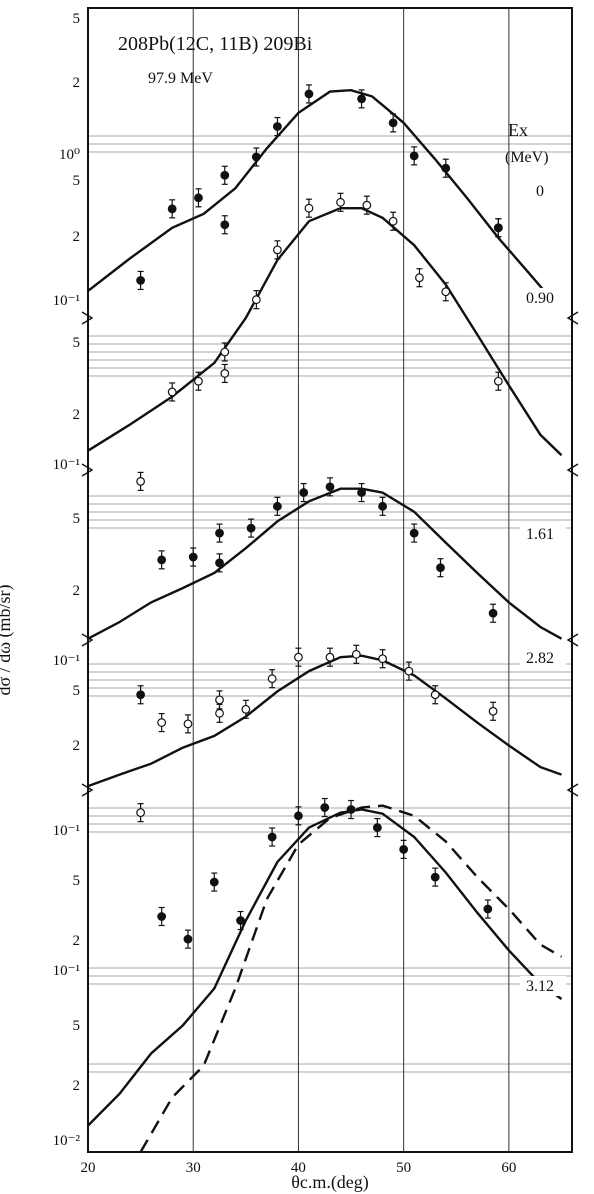  I want to click on ex-unit: (MeV), so click(527, 157).